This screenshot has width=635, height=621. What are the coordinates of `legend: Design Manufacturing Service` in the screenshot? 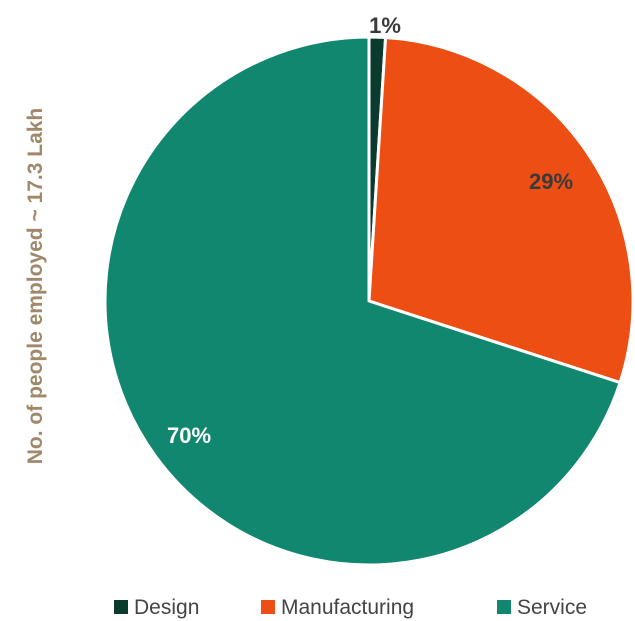 It's located at (350, 607).